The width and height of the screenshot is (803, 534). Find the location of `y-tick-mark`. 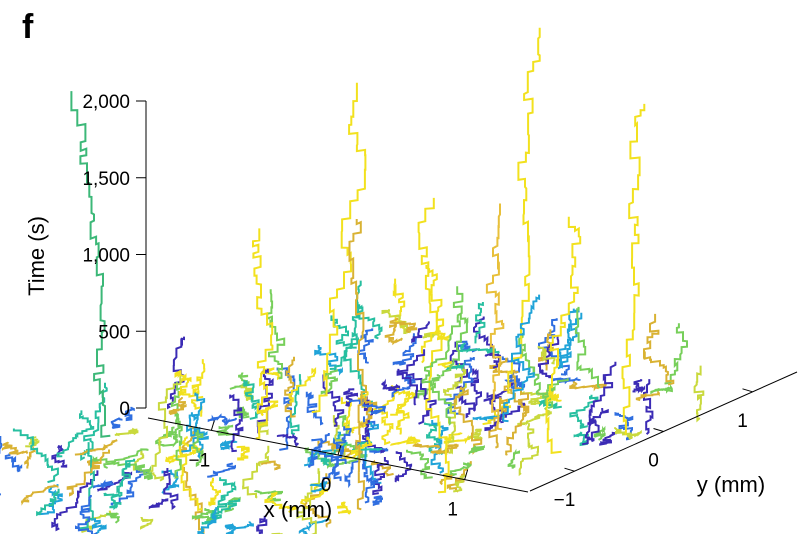

y-tick-mark is located at coordinates (569, 469).